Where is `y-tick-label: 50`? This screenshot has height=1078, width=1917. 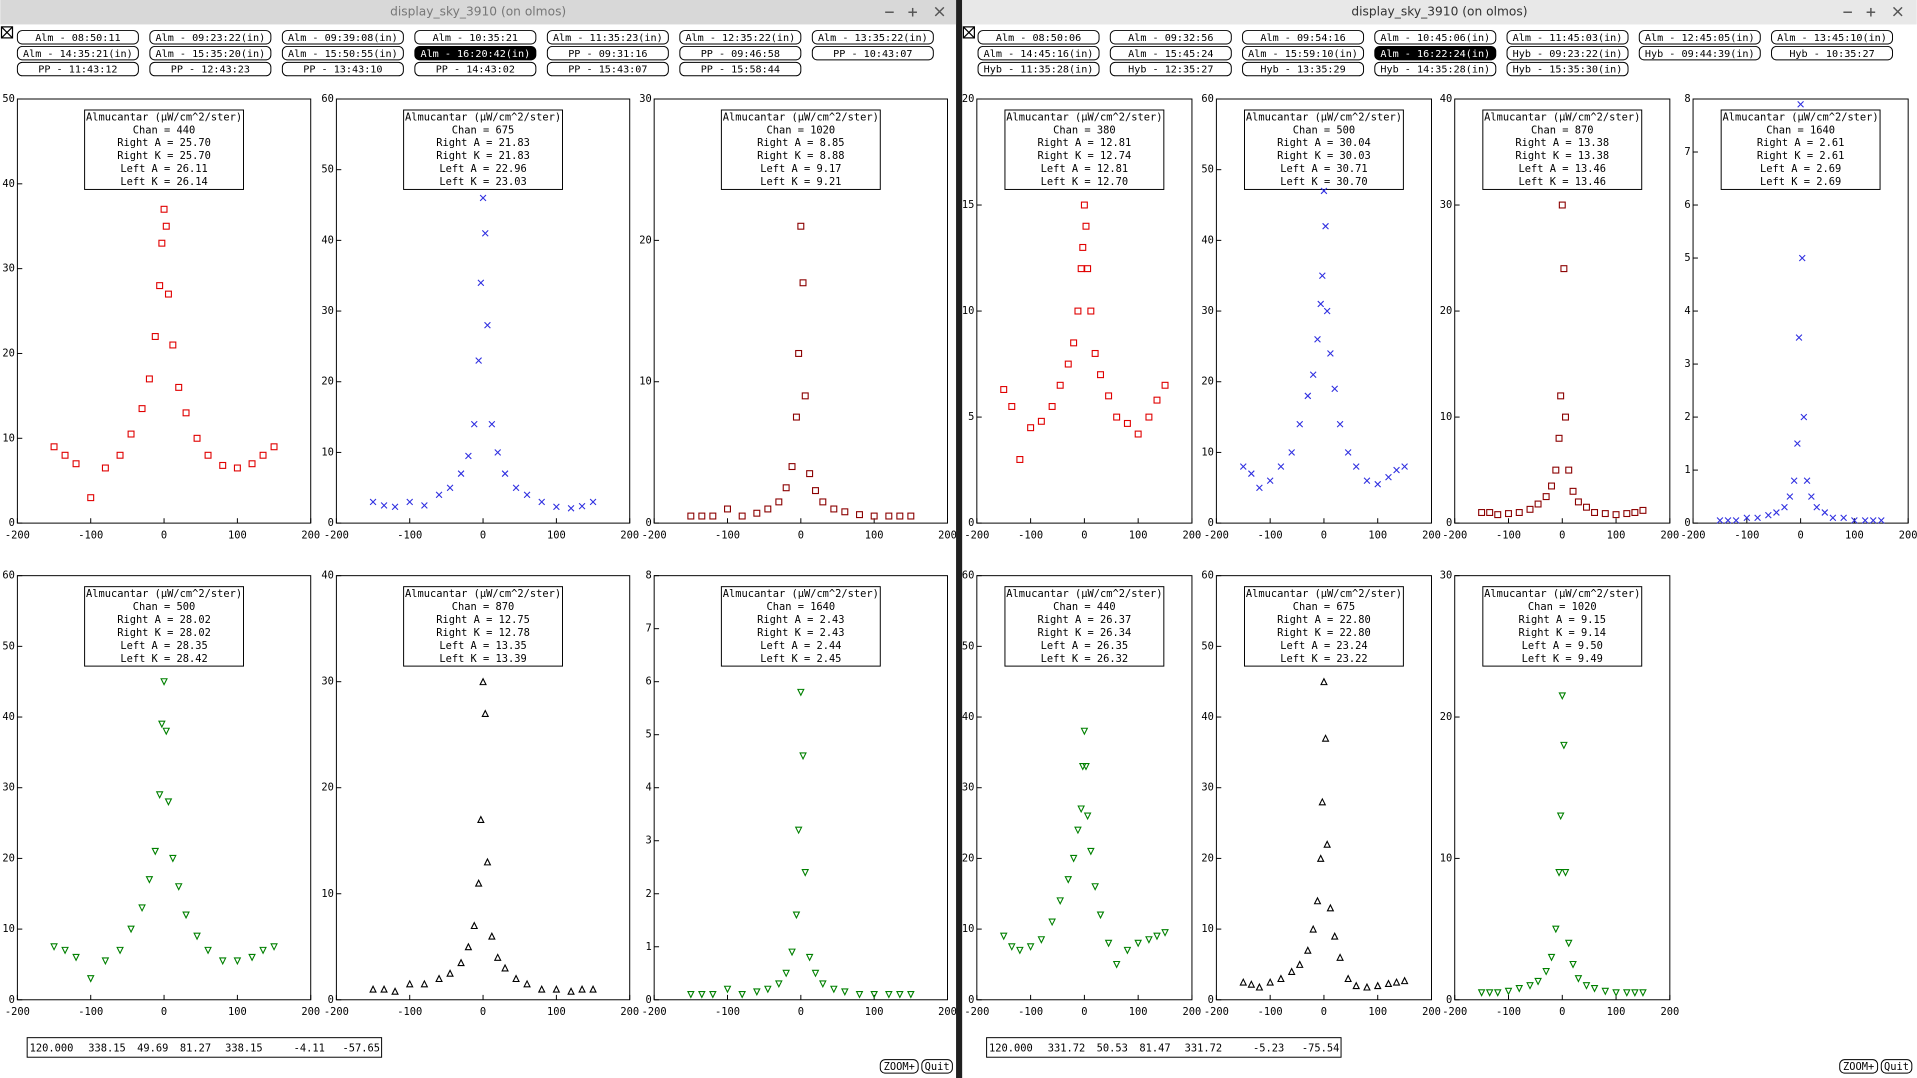 y-tick-label: 50 is located at coordinates (1207, 646).